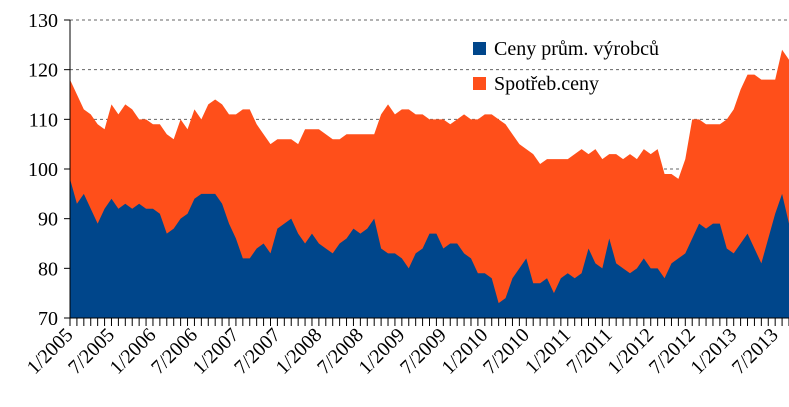  What do you see at coordinates (506, 351) in the screenshot?
I see `x-tick-label: 7/2010` at bounding box center [506, 351].